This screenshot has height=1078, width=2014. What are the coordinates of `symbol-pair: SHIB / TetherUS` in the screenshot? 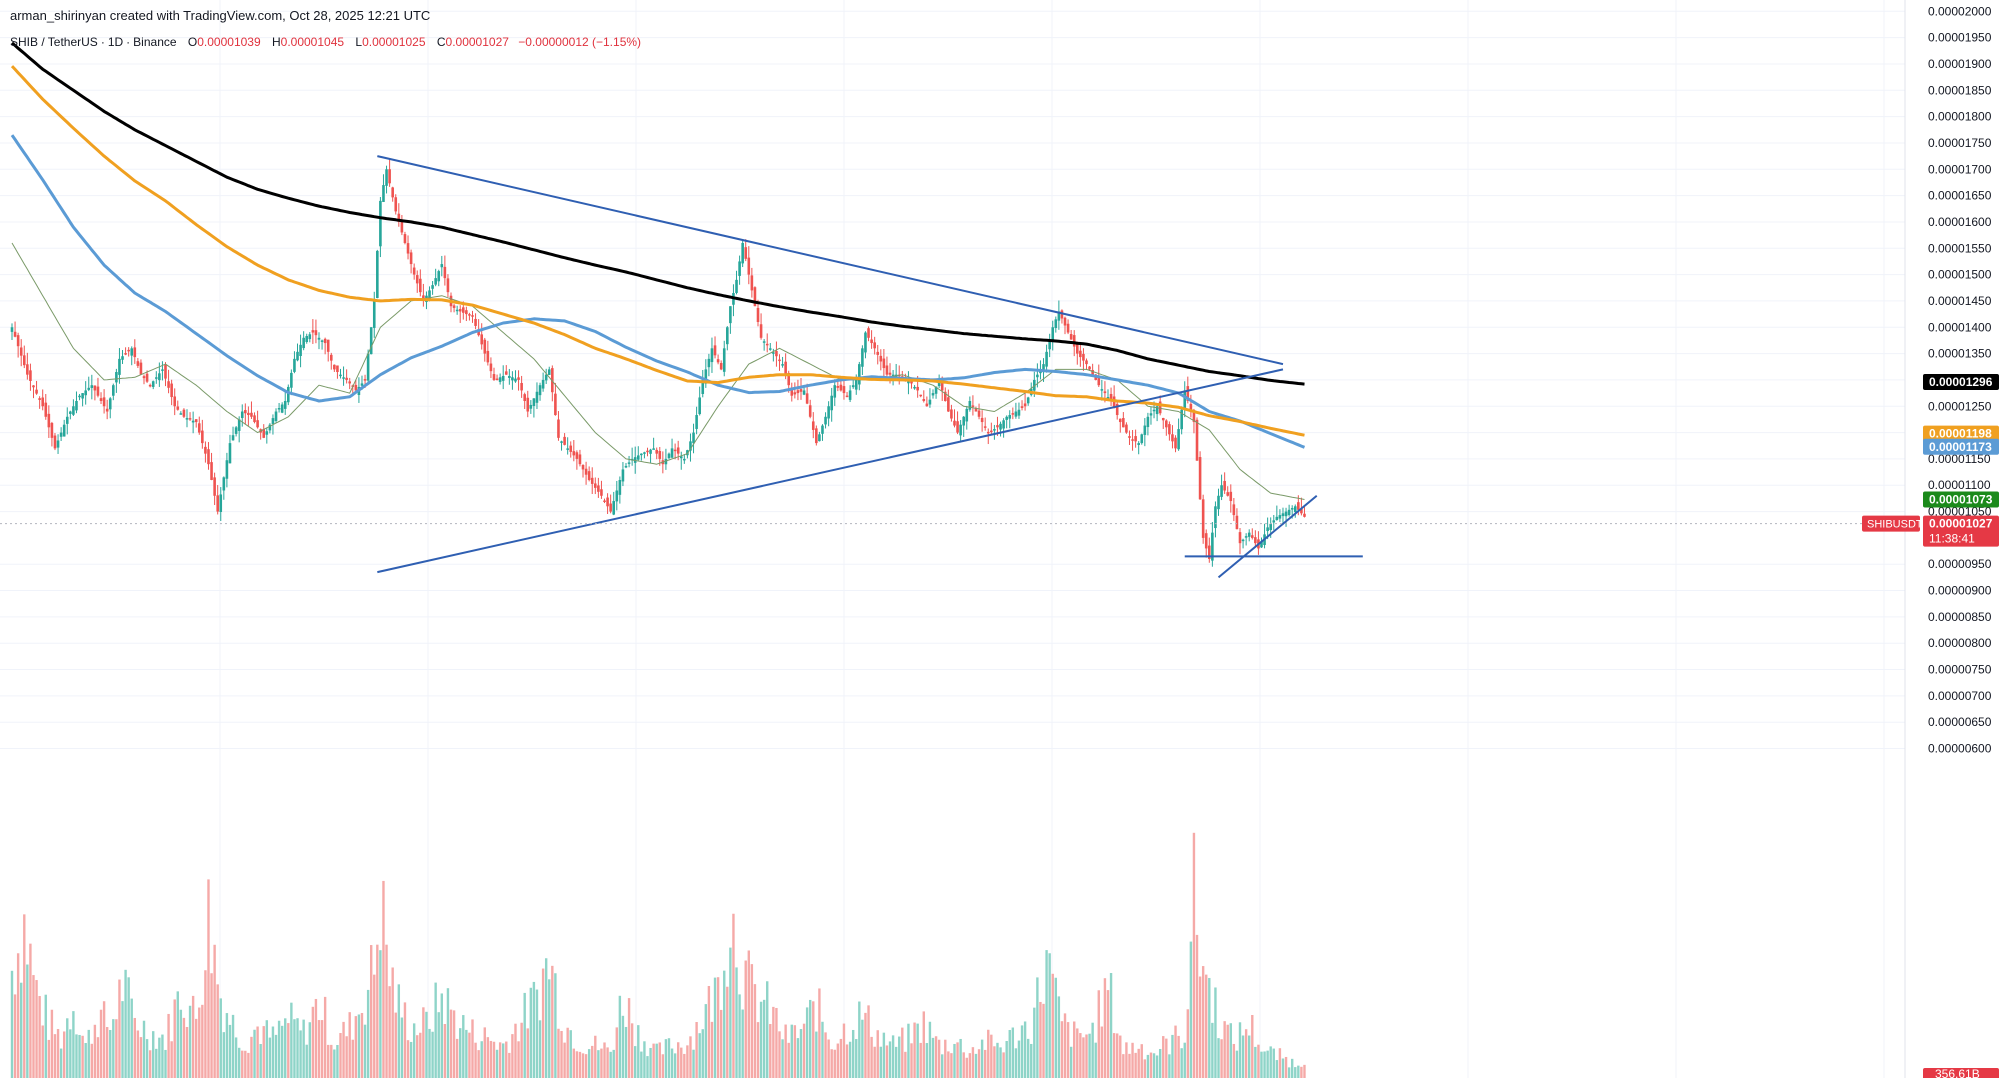 It's located at (54, 42).